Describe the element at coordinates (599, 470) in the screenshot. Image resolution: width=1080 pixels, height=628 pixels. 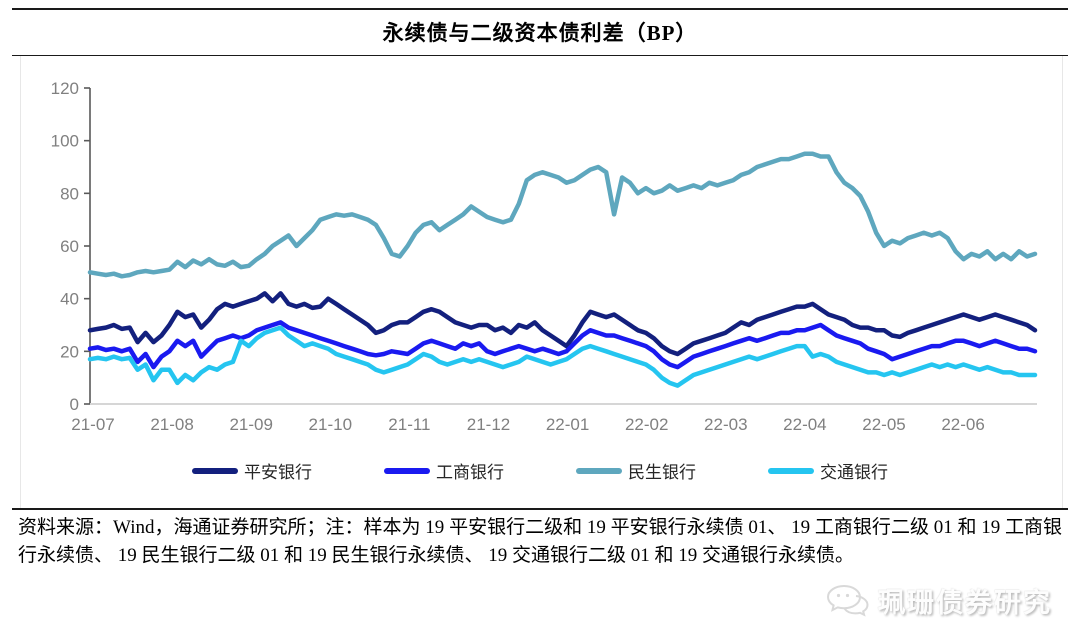
I see `minsheng-line-swatch` at that location.